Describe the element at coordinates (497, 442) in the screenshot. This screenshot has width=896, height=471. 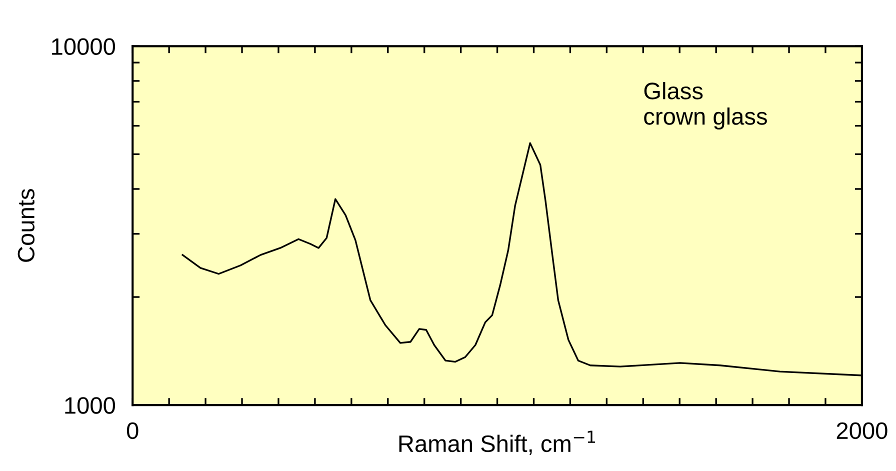
I see `x-axis-title: Raman Shift, cm$^{−1}$` at that location.